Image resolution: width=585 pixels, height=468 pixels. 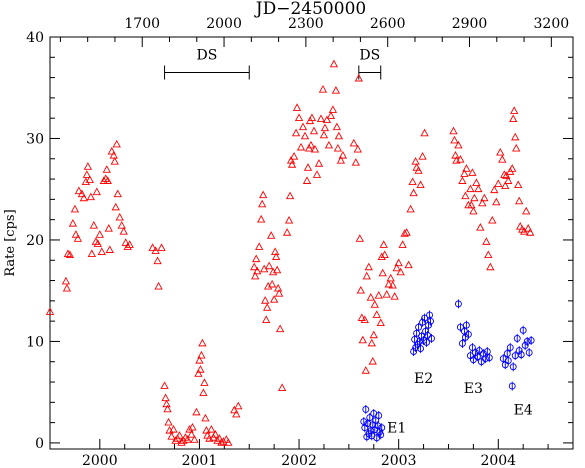 I want to click on group-label: E2, so click(x=423, y=379).